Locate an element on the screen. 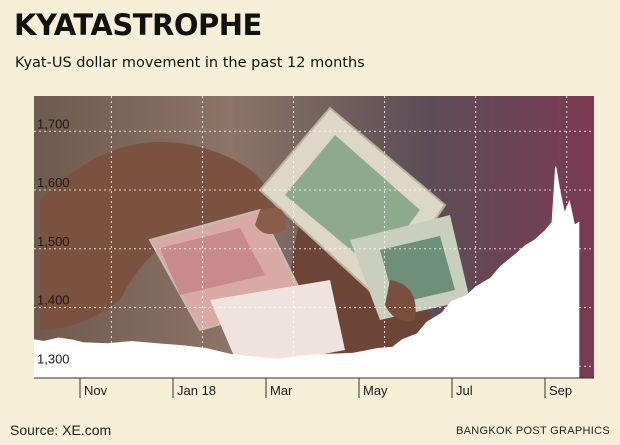 This screenshot has width=620, height=445. y-tick-label: 1,600 is located at coordinates (53, 182).